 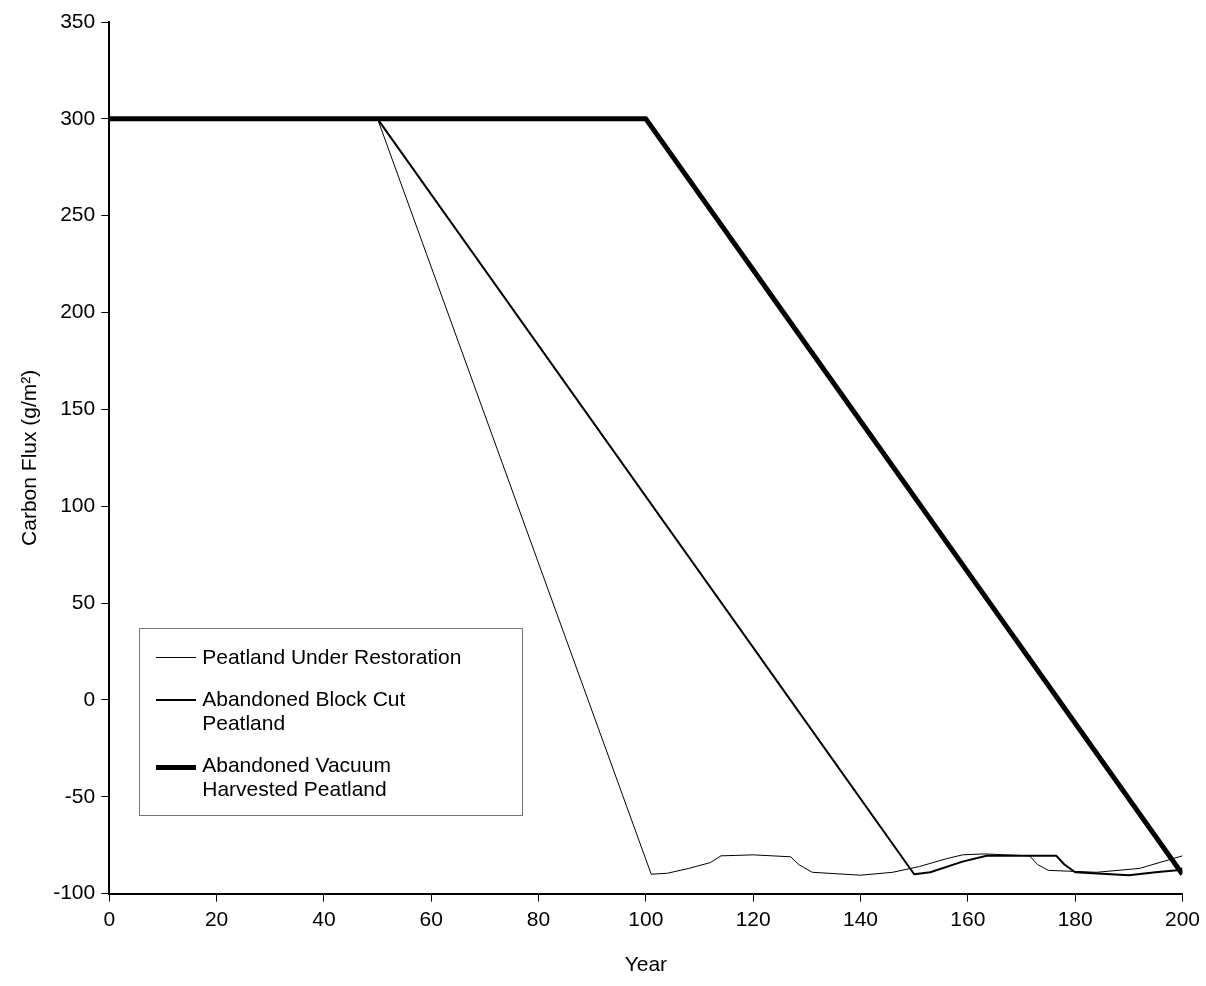 I want to click on y-tick-label: 350, so click(x=78, y=20).